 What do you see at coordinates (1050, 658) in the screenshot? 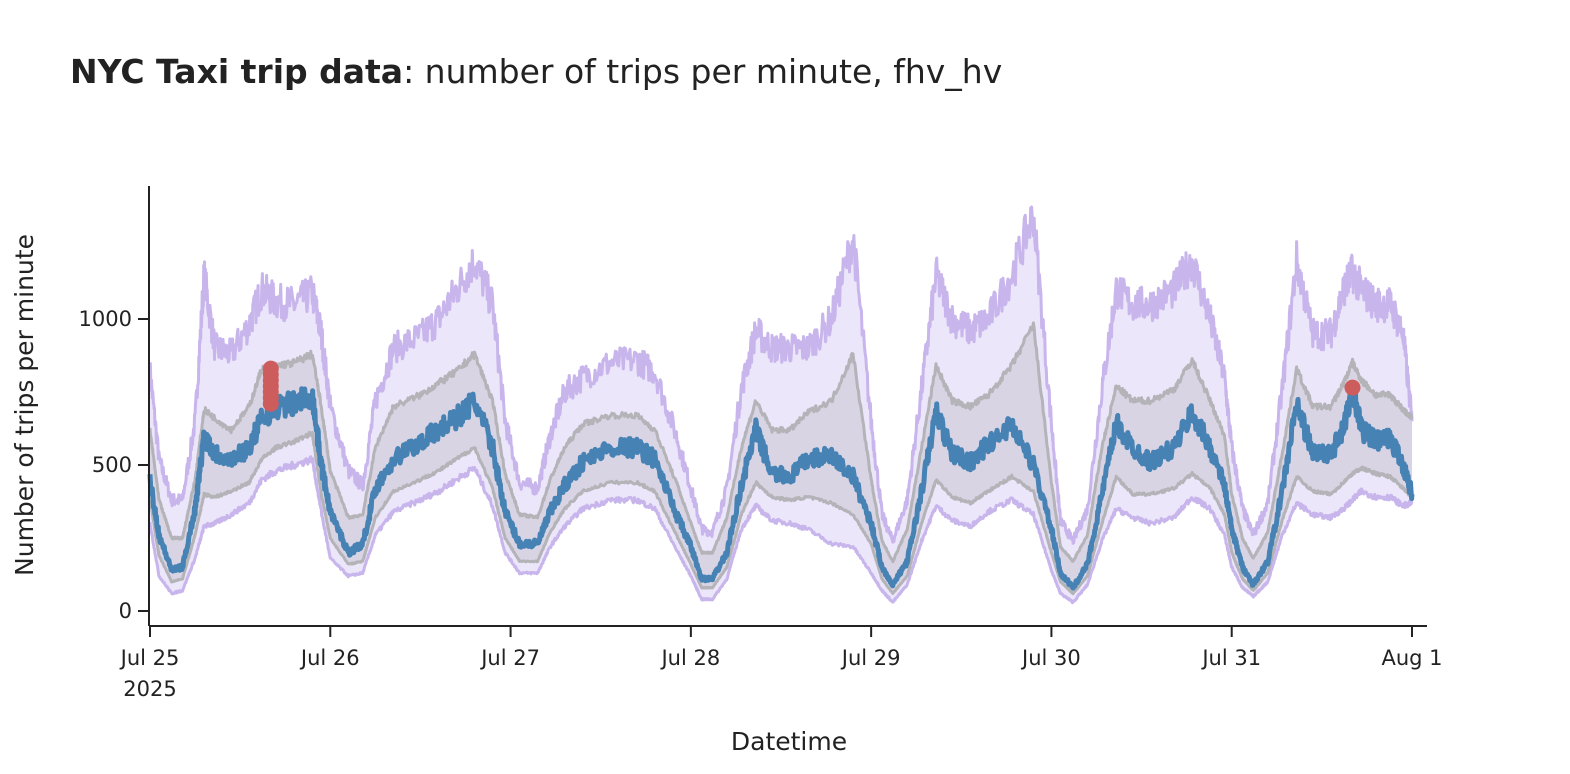
I see `x-tick-label: Jul 30` at bounding box center [1050, 658].